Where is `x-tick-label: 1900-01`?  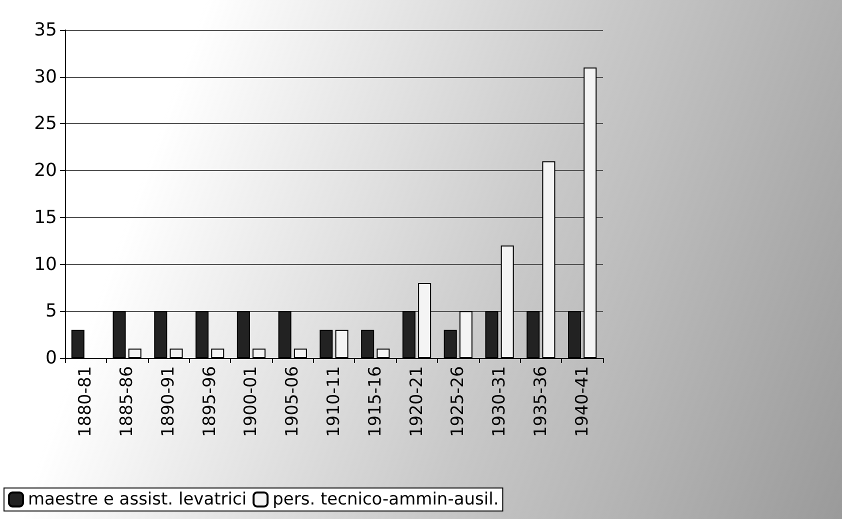 x-tick-label: 1900-01 is located at coordinates (251, 402).